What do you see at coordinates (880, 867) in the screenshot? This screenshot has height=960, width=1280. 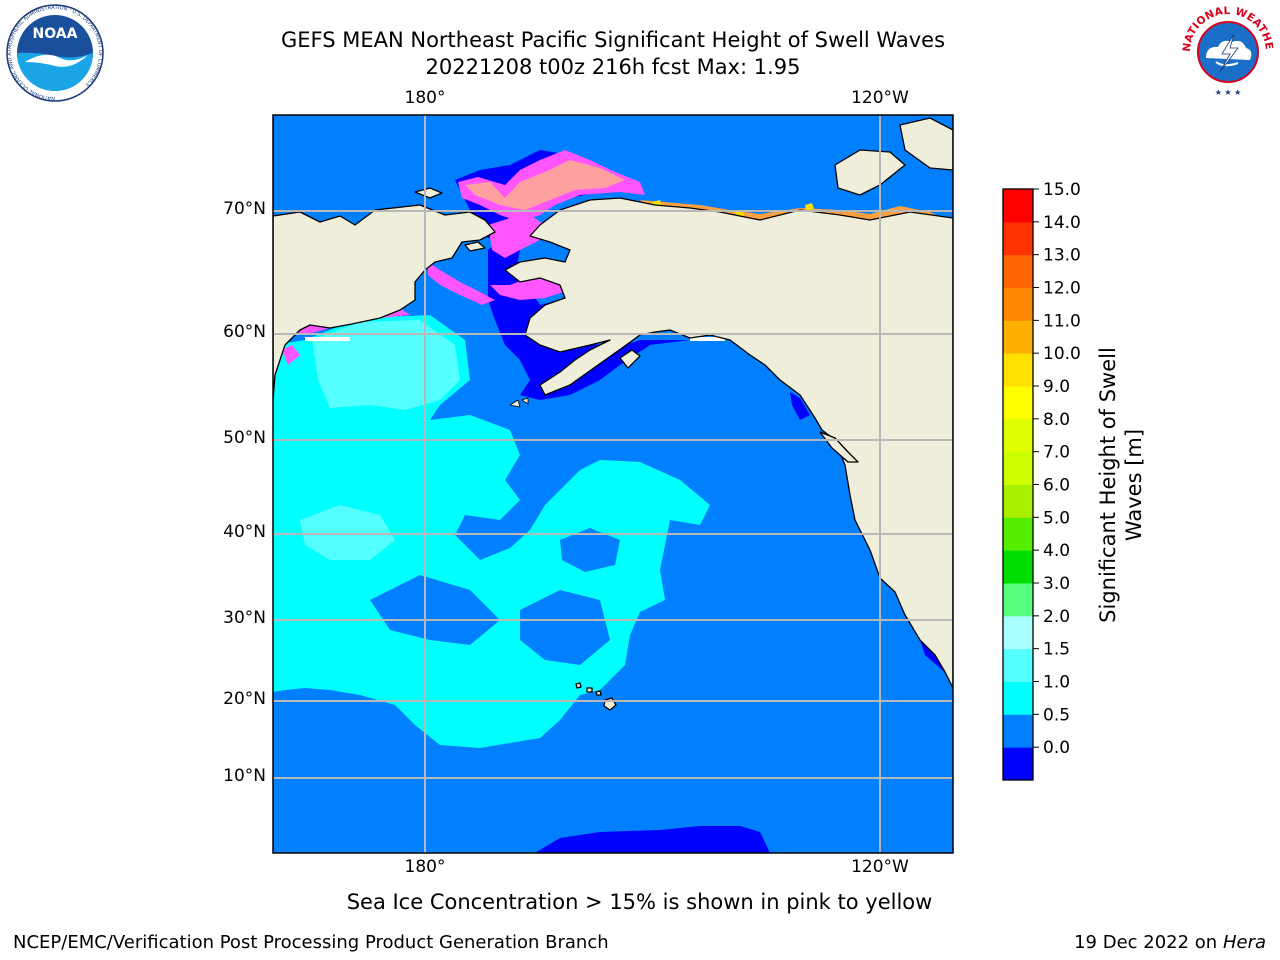 I see `lon-label-bottom-120w: 120°W` at bounding box center [880, 867].